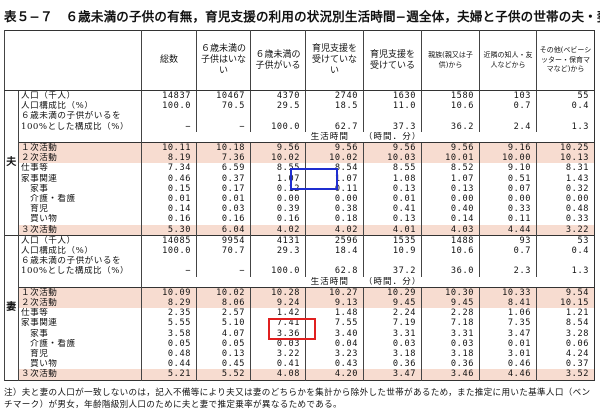 The image size is (600, 418). What do you see at coordinates (278, 251) in the screenshot?
I see `table-cell: 29.3` at bounding box center [278, 251].